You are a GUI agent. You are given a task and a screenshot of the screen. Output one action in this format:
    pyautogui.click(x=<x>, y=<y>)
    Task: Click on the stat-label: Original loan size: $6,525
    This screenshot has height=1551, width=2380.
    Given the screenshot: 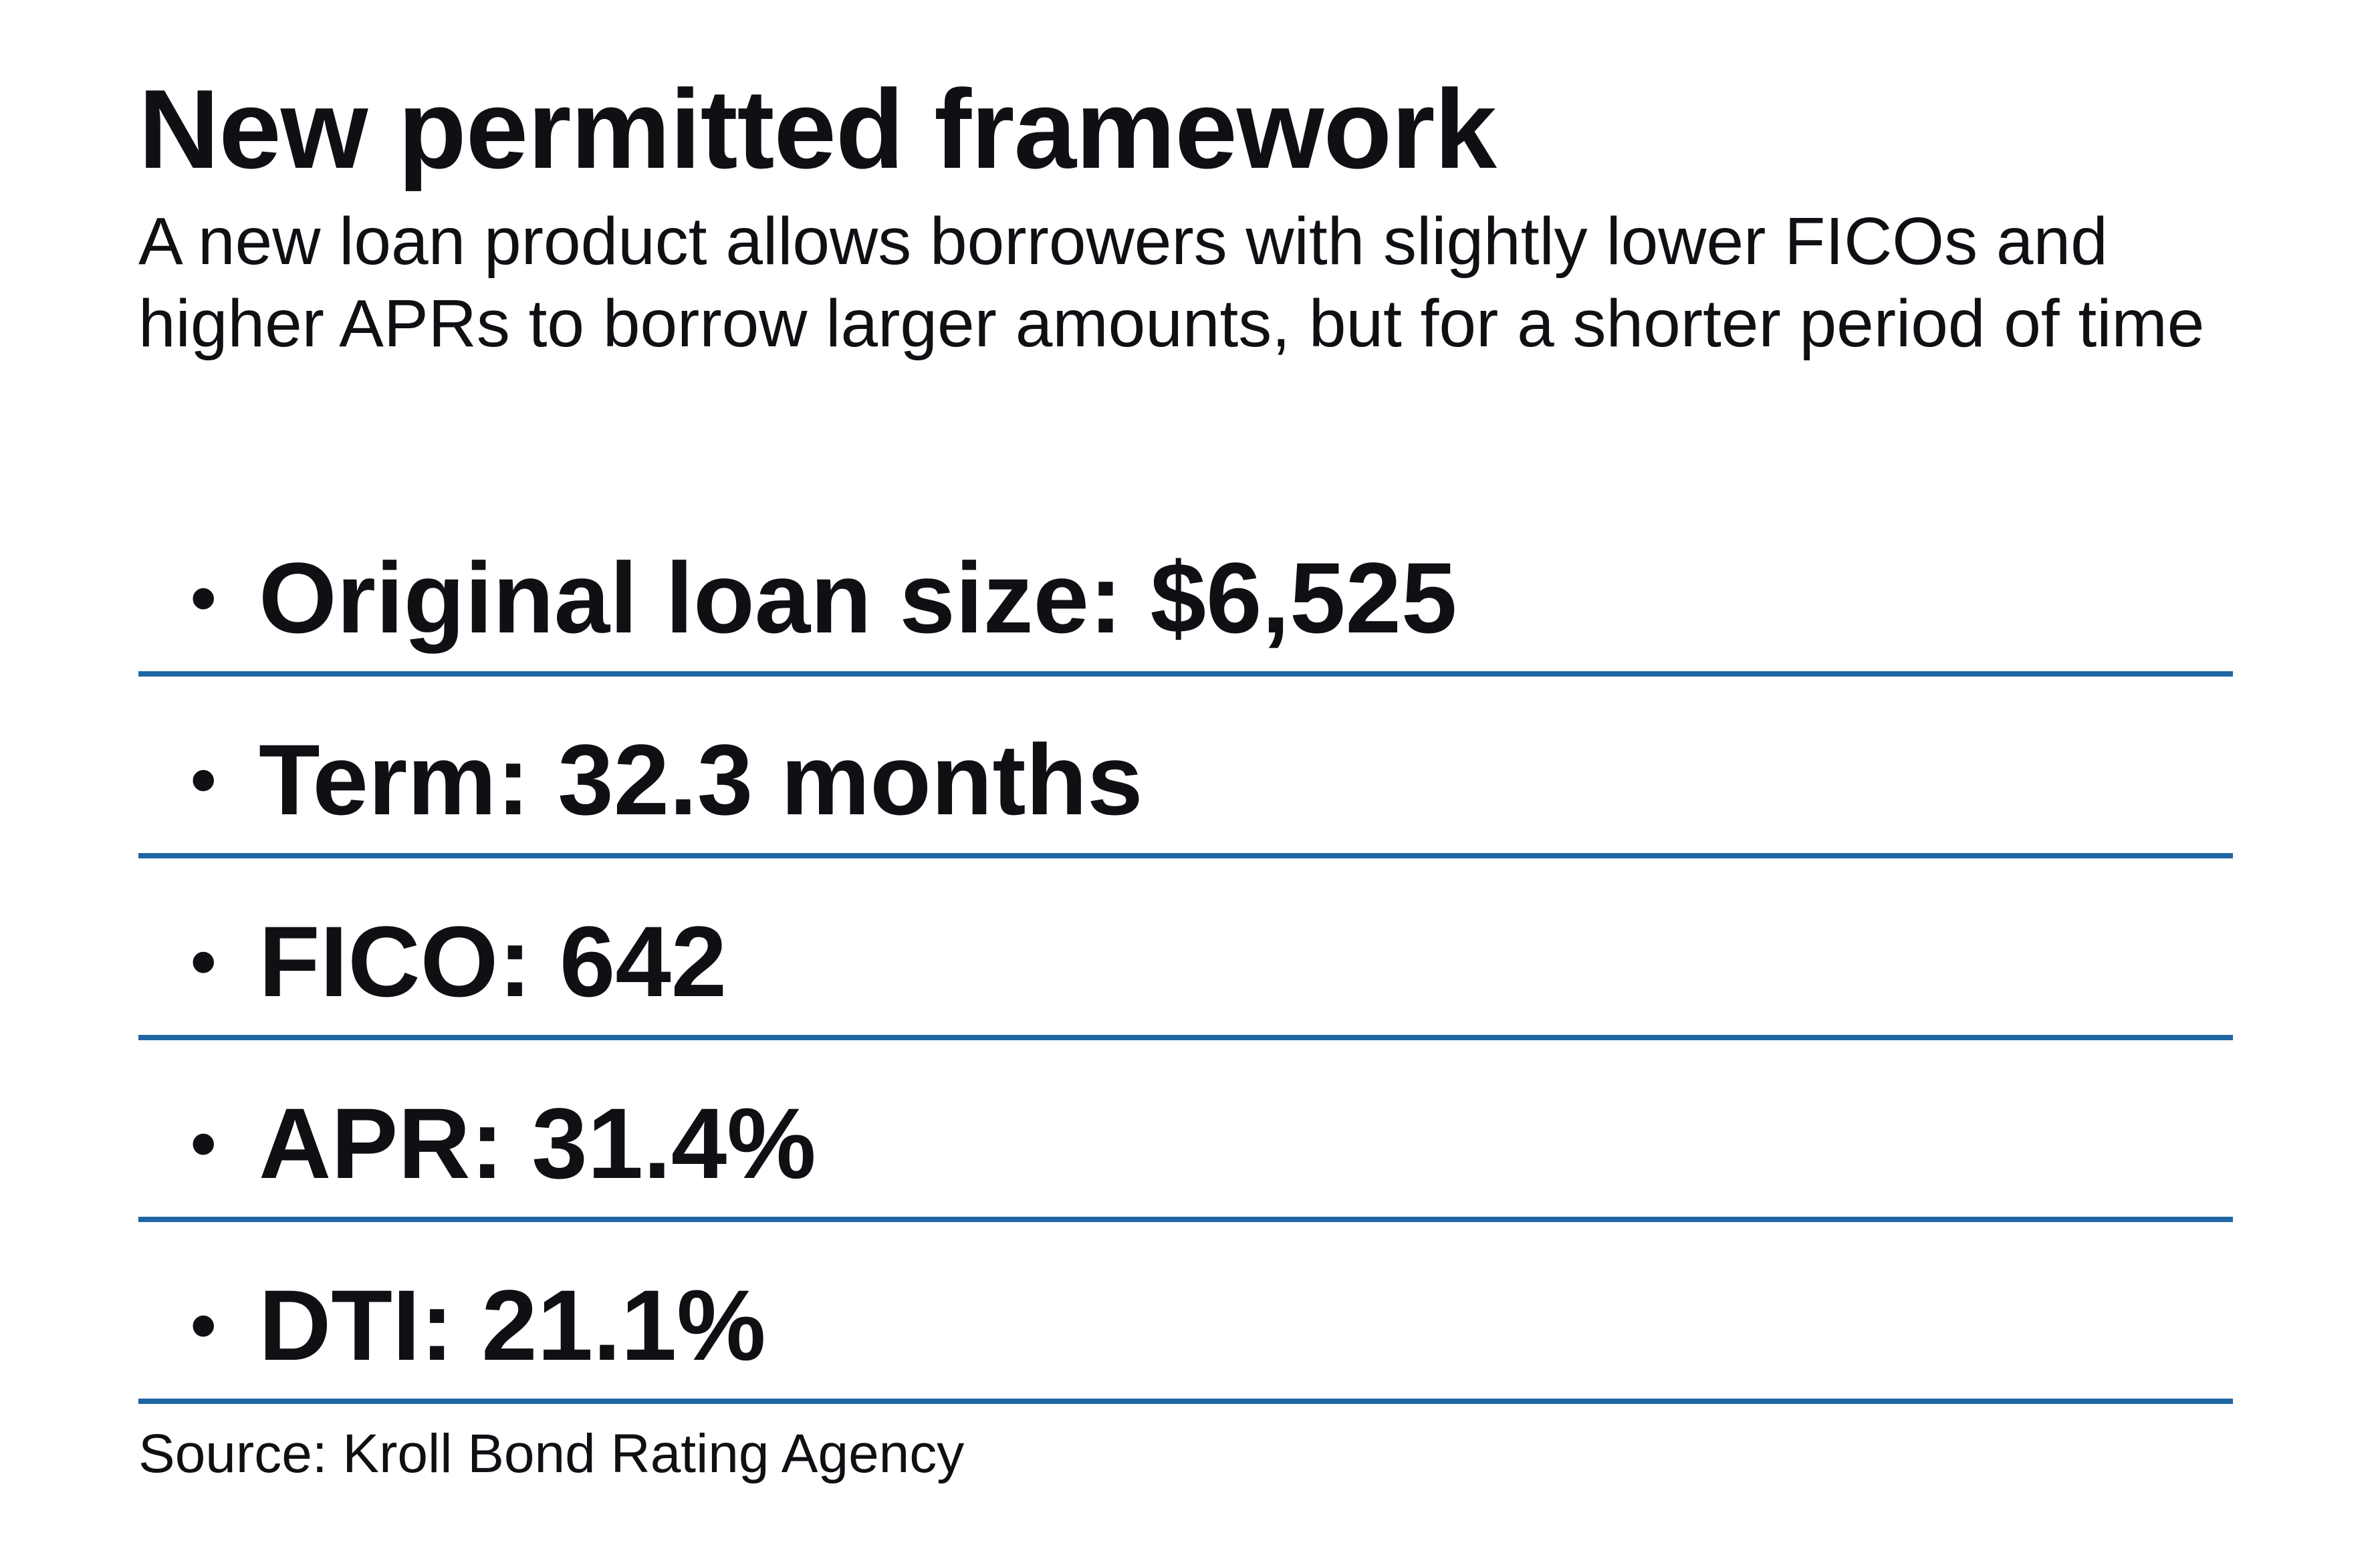 What is the action you would take?
    pyautogui.click(x=858, y=598)
    